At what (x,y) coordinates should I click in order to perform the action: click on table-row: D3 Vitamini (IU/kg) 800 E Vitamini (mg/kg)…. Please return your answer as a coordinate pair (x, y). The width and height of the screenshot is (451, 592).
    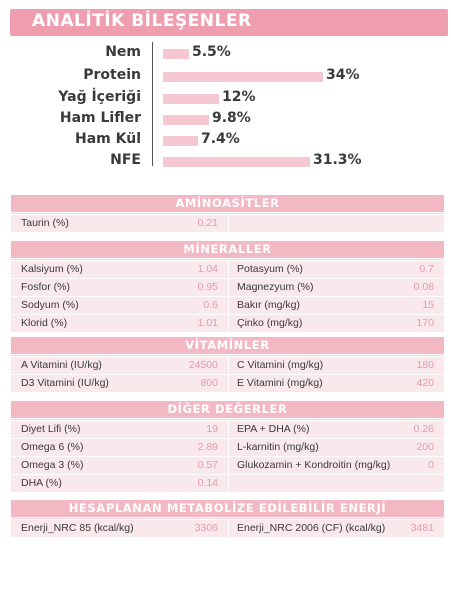
    Looking at the image, I should click on (227, 383).